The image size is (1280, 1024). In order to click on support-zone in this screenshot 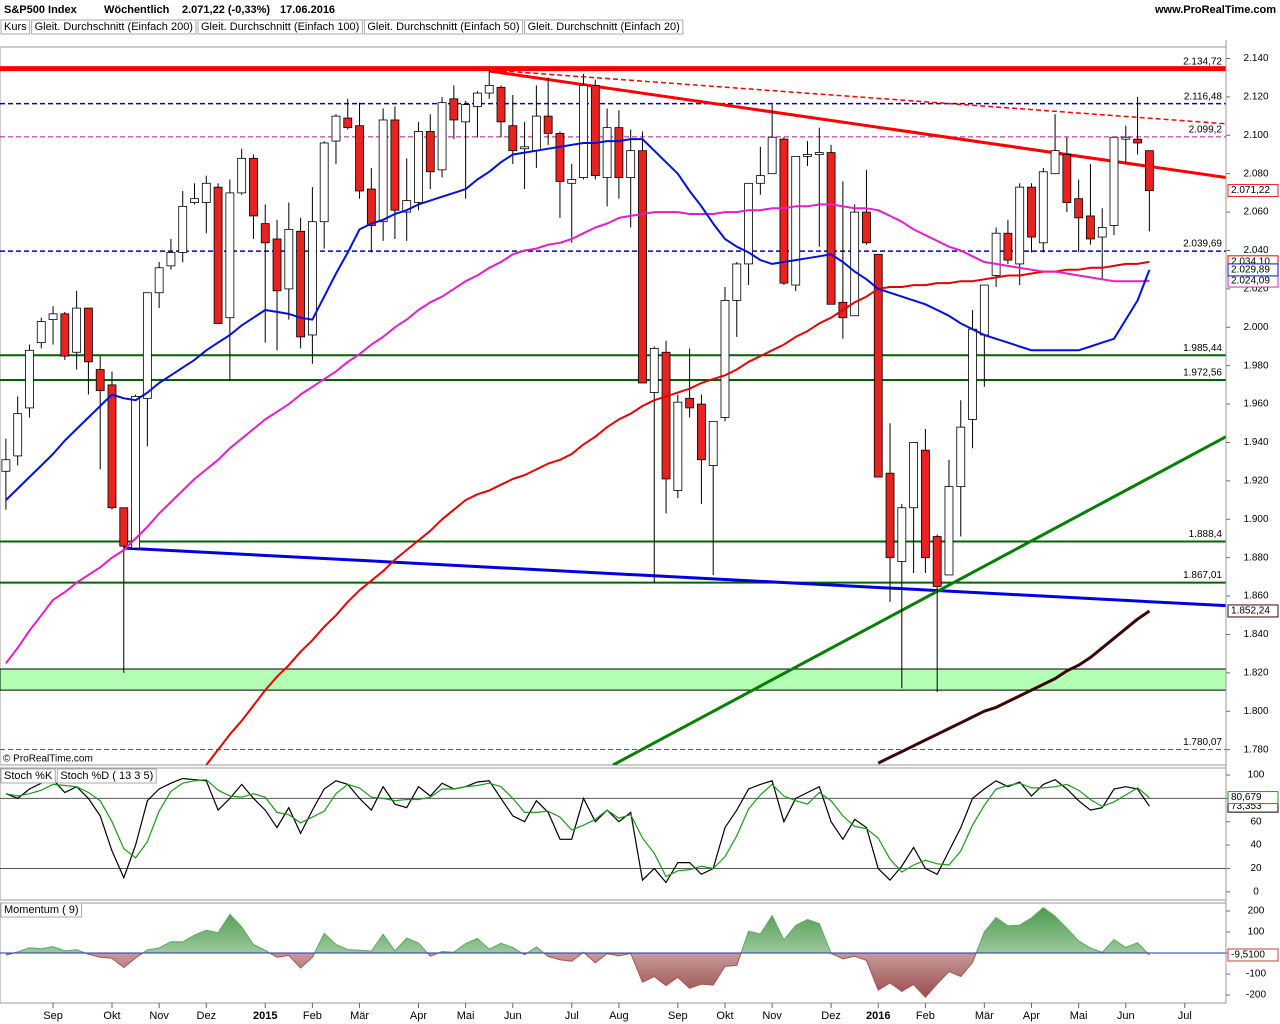, I will do `click(613, 679)`.